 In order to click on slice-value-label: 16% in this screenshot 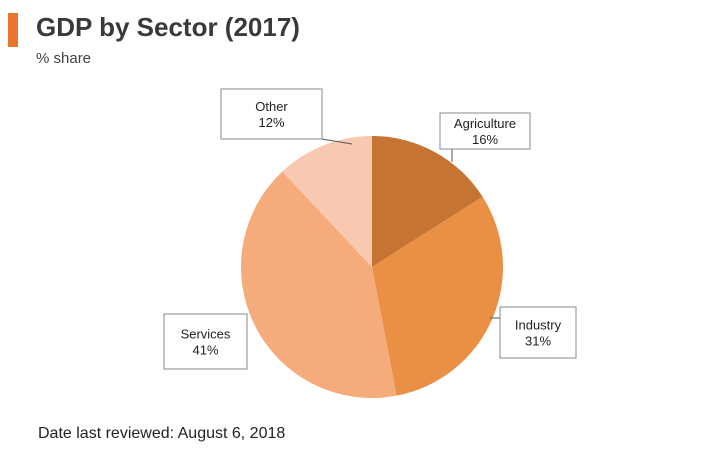, I will do `click(485, 139)`.